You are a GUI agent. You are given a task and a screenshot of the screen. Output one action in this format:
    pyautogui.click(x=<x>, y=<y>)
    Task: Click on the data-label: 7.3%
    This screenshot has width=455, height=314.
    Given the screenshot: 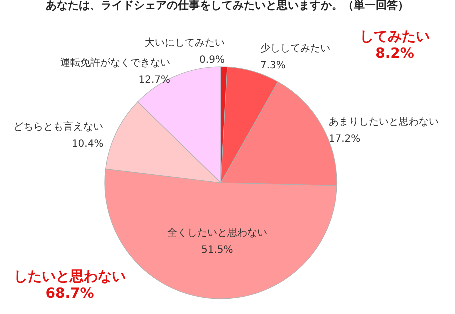 What is the action you would take?
    pyautogui.click(x=273, y=66)
    